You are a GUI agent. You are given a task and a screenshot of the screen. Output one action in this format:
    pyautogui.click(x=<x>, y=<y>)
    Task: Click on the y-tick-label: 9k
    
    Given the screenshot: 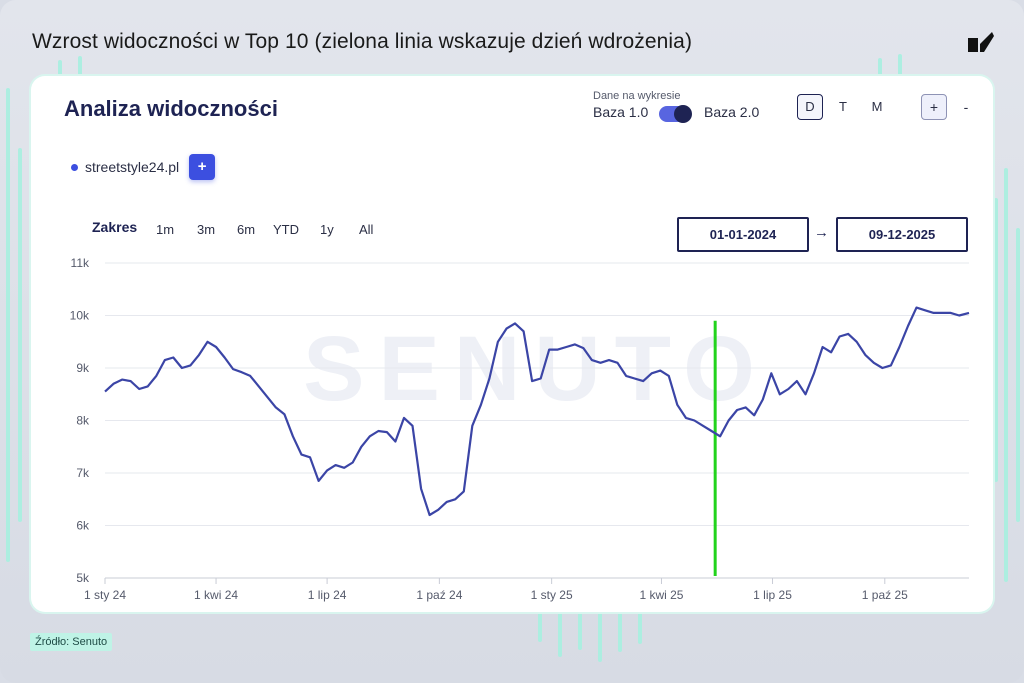 What is the action you would take?
    pyautogui.click(x=83, y=368)
    